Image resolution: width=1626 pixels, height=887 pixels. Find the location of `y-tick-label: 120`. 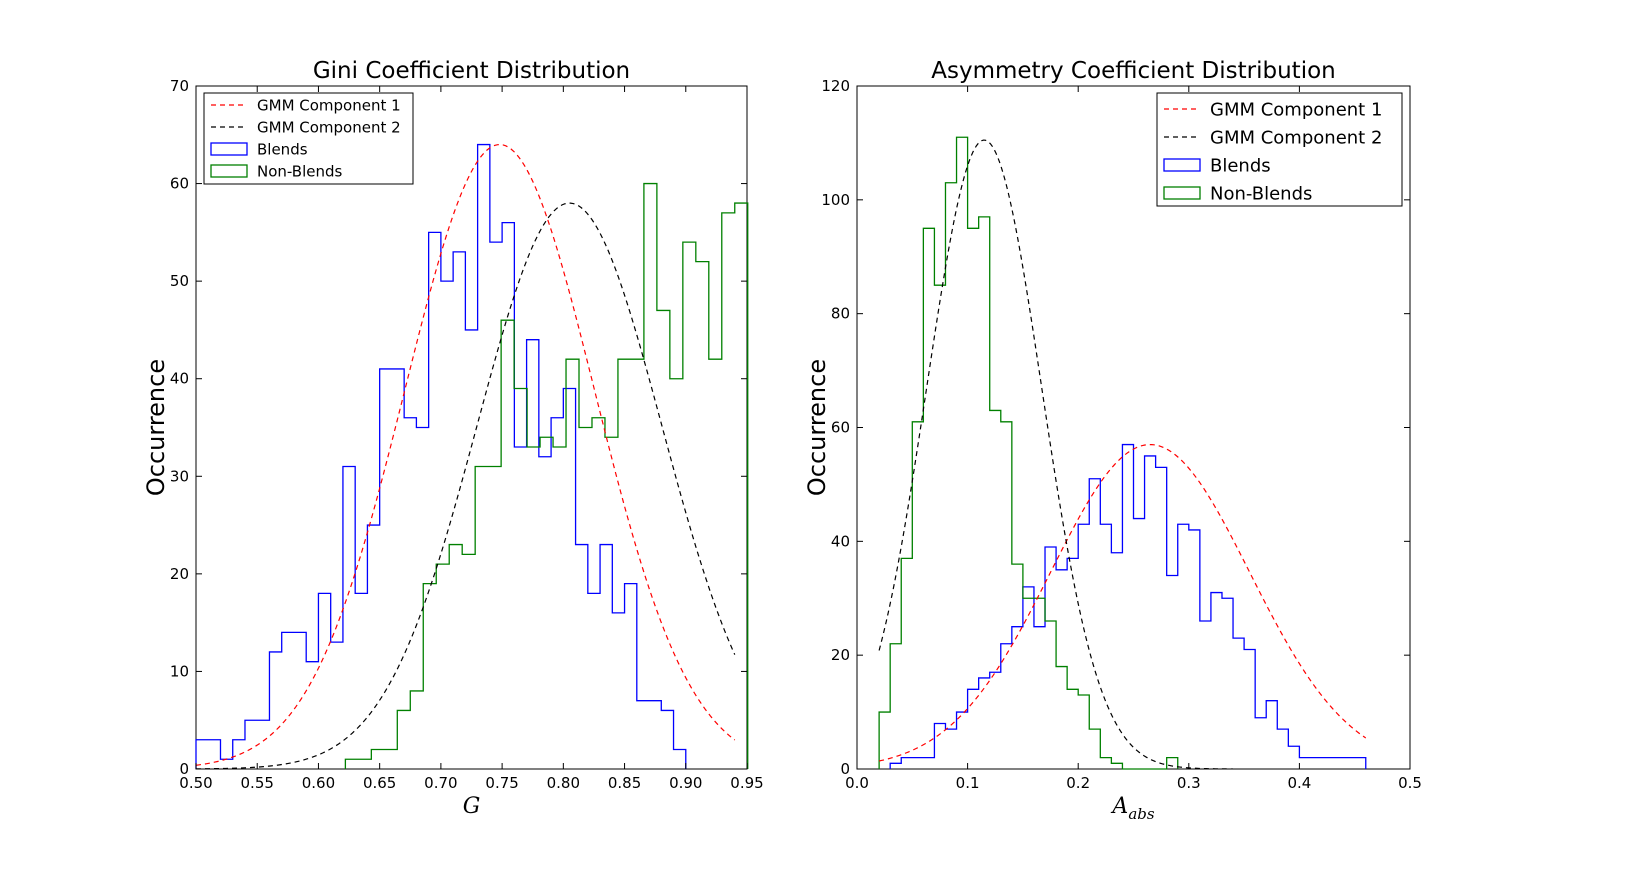

y-tick-label: 120 is located at coordinates (835, 86).